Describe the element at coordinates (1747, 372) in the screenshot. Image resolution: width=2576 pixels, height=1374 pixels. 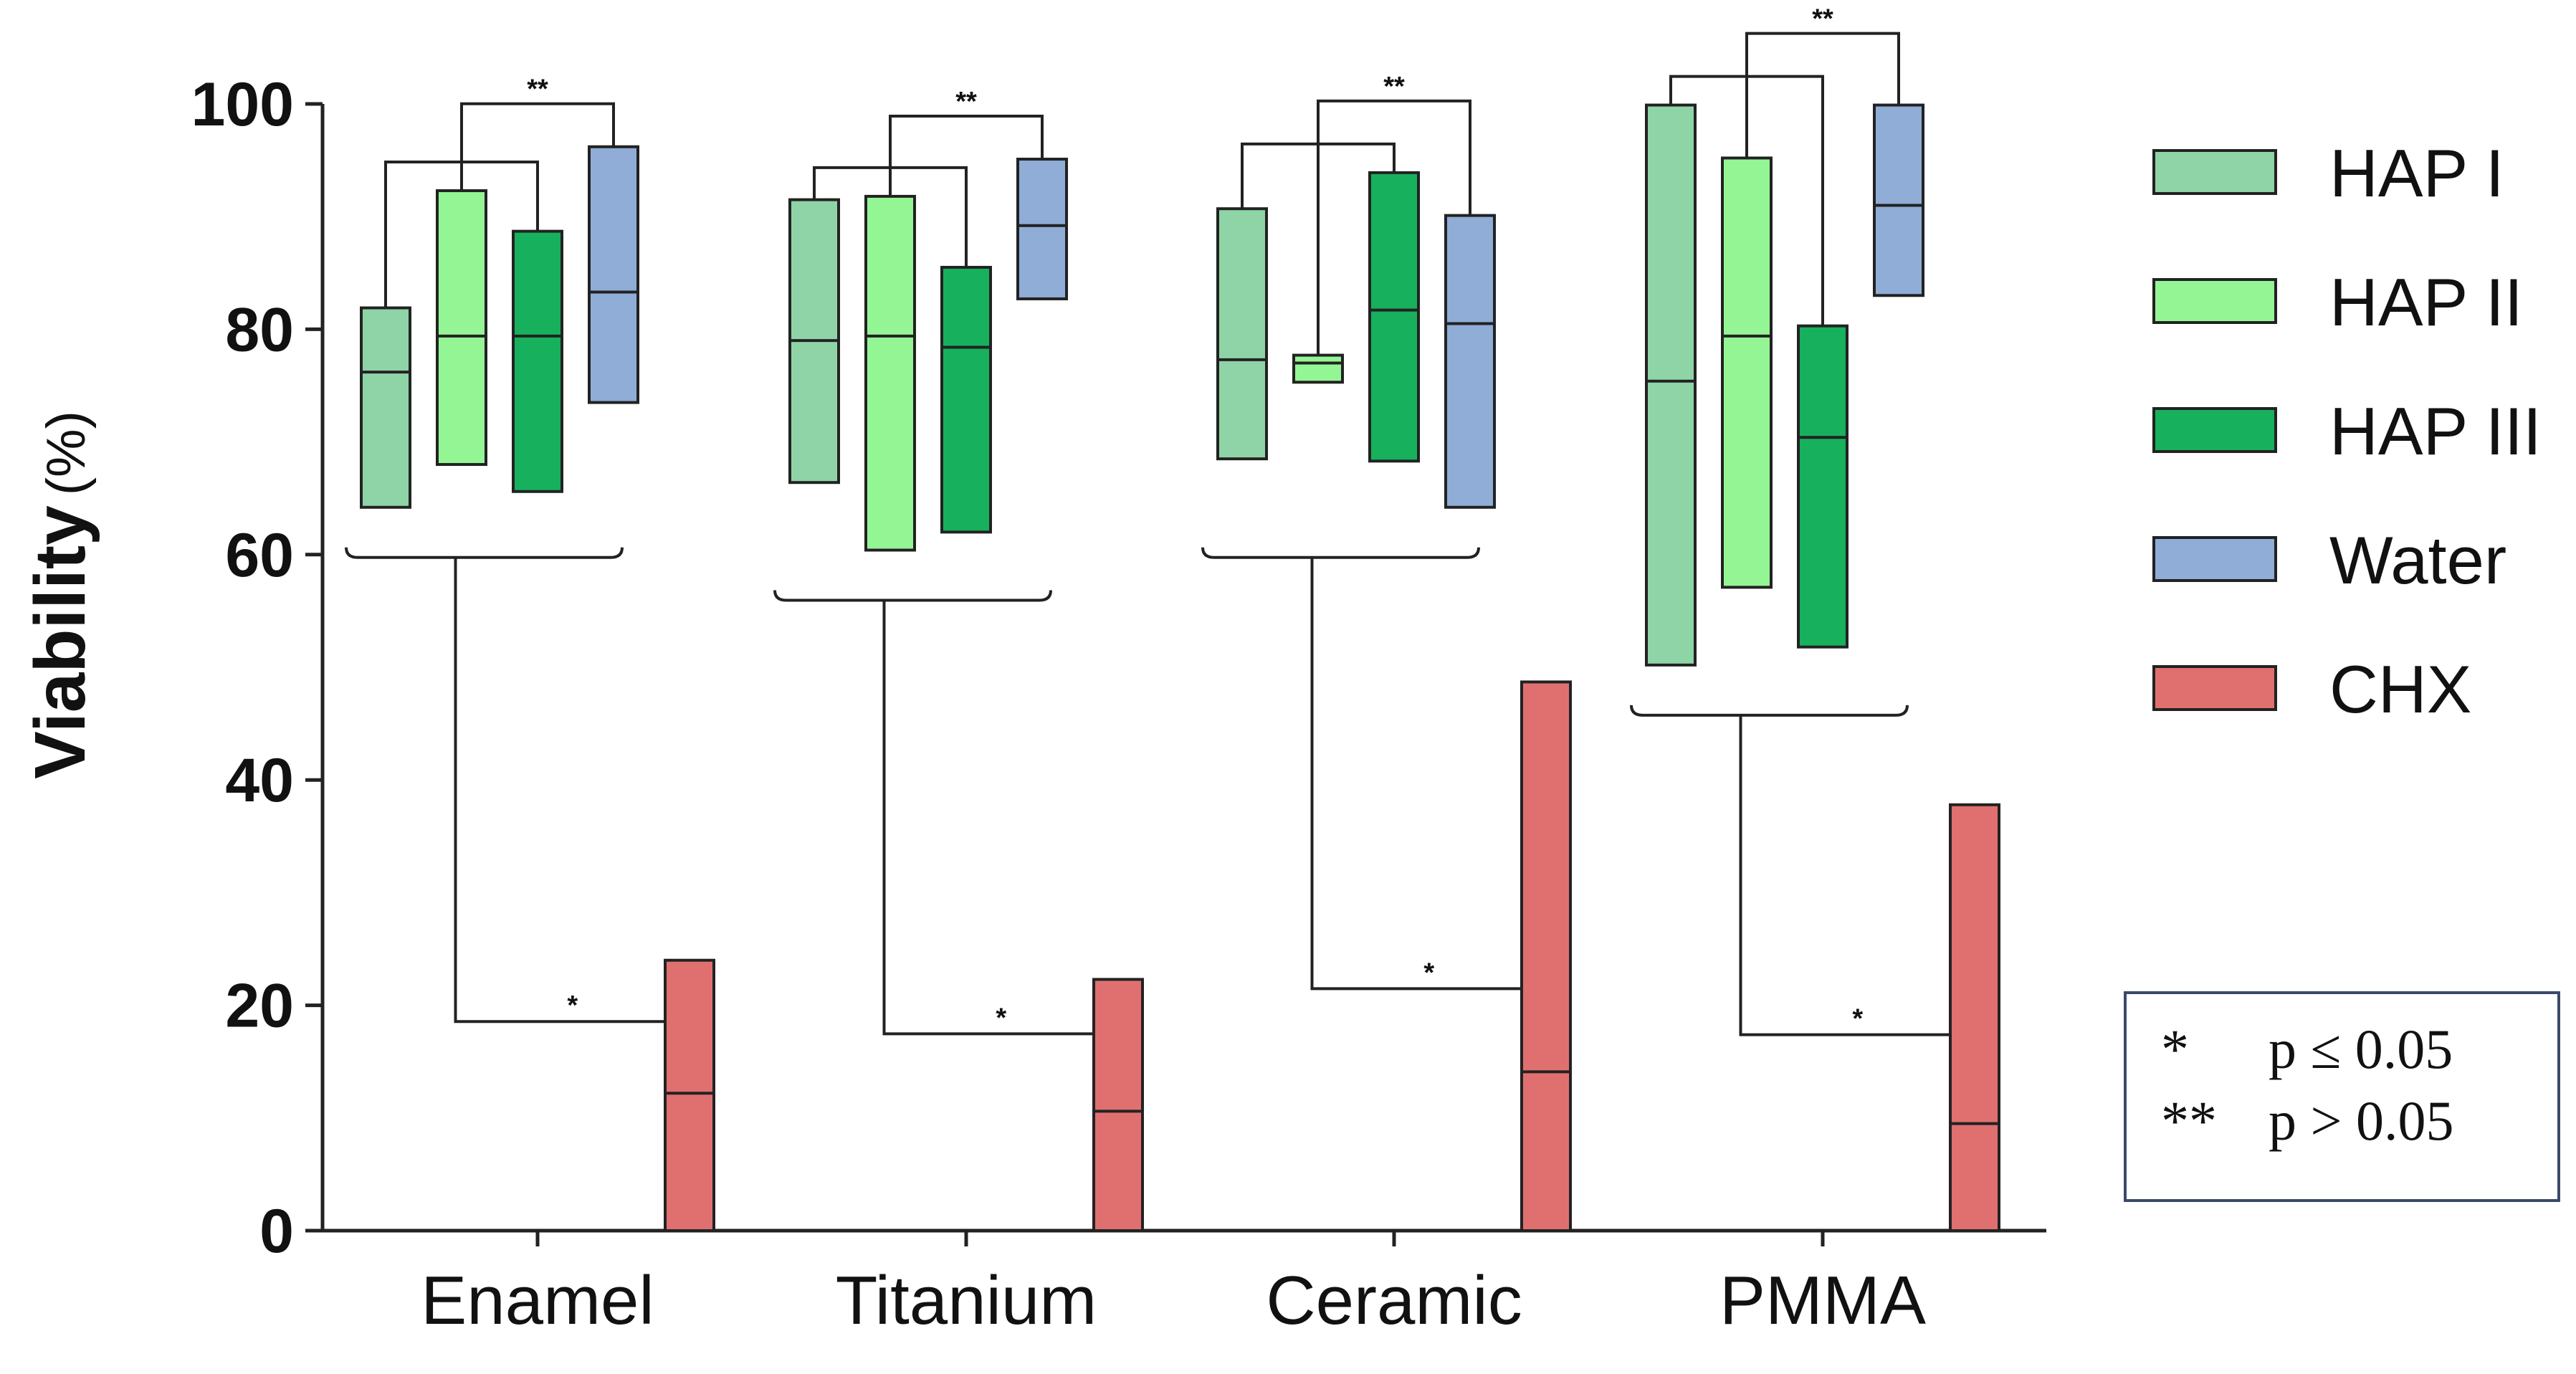
I see `box-hap-ii-pmma` at that location.